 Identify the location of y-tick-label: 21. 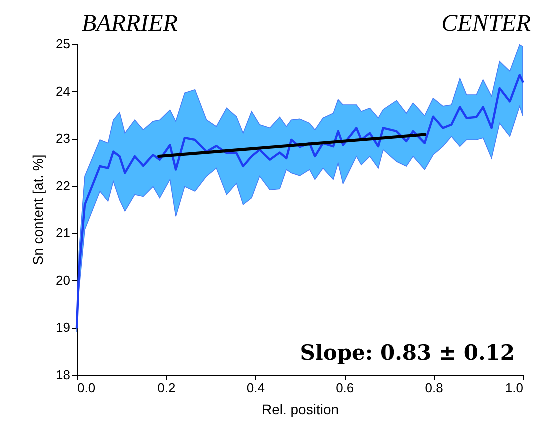
(63, 233).